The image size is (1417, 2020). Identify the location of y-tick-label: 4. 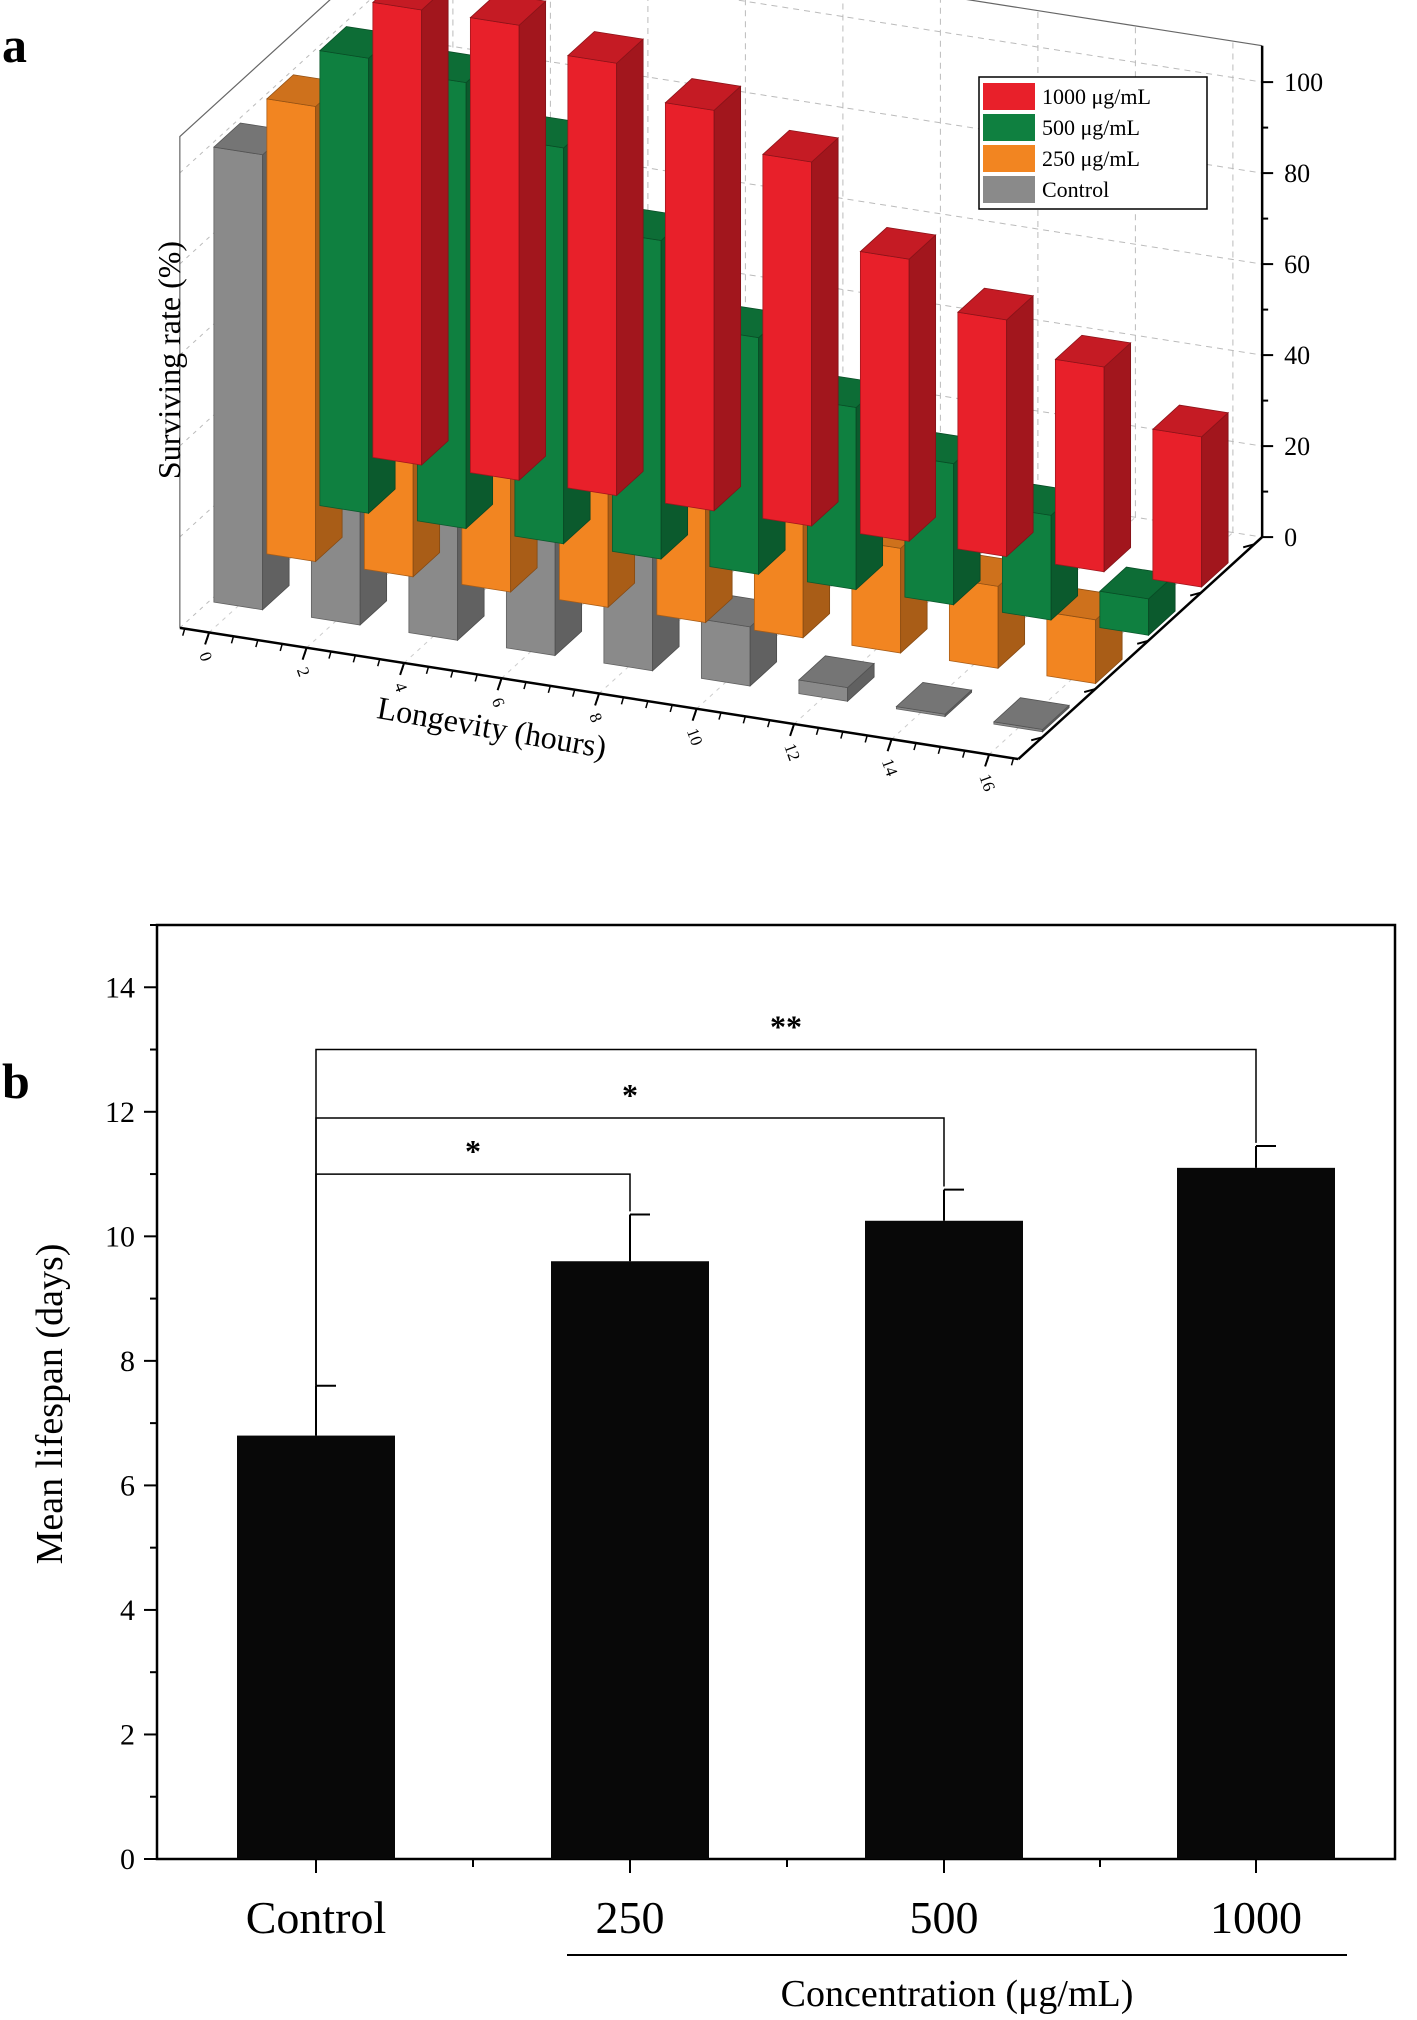
(127, 1610).